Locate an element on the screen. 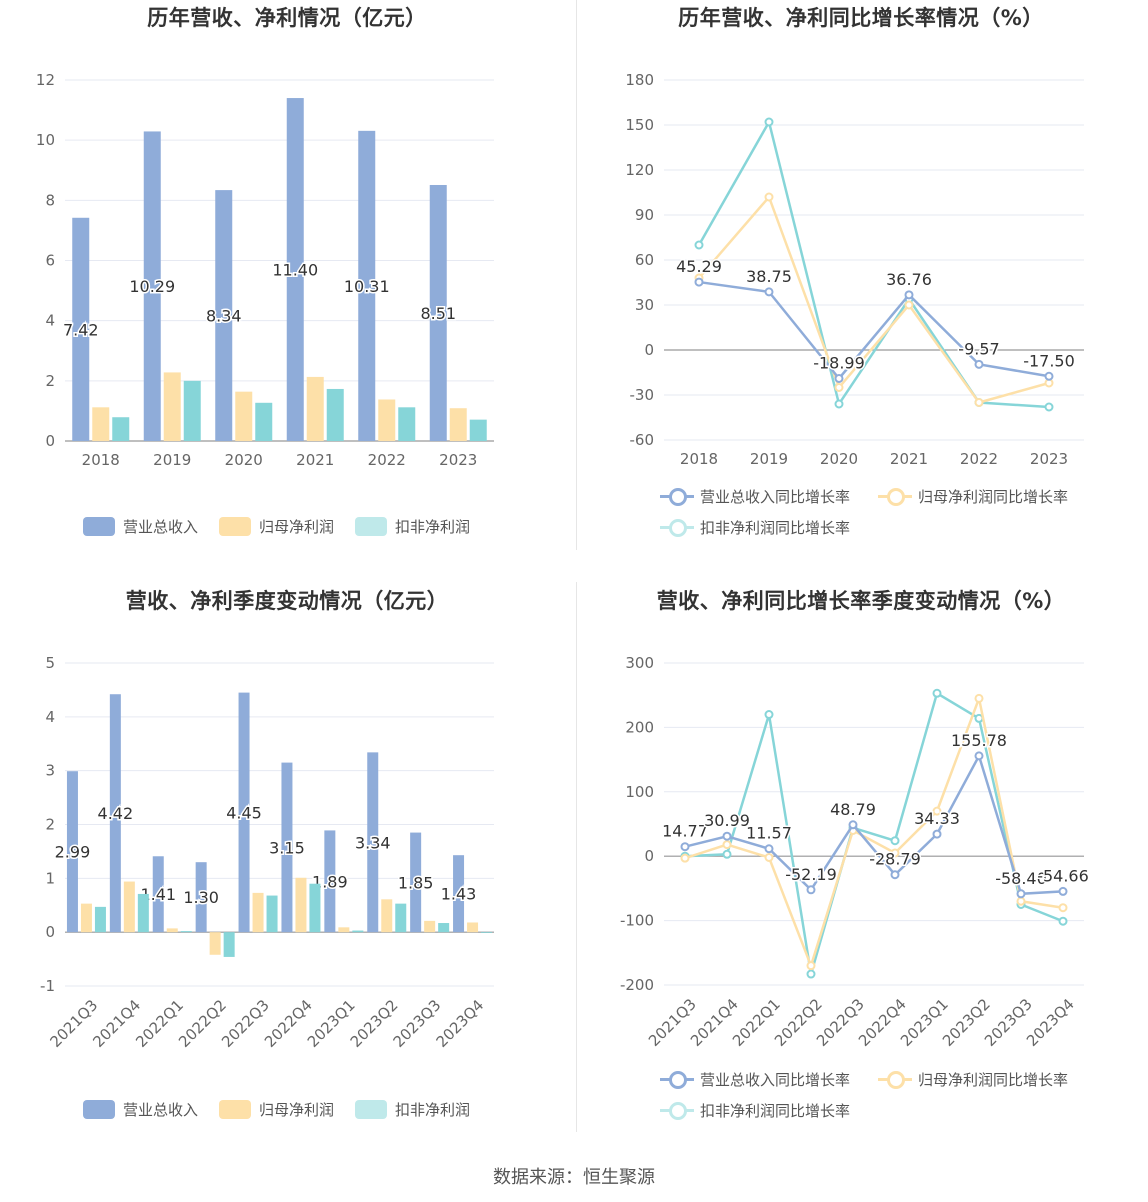 This screenshot has width=1148, height=1202. data-label: -54.66 is located at coordinates (1063, 875).